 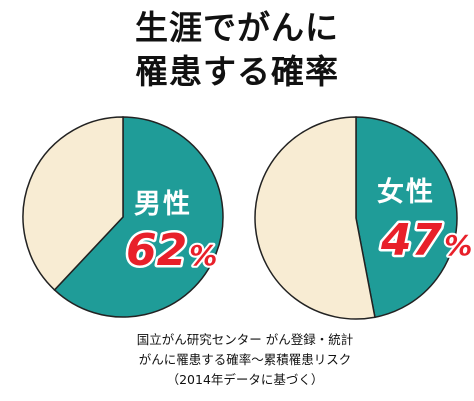 What do you see at coordinates (163, 204) in the screenshot?
I see `male-label: 男性` at bounding box center [163, 204].